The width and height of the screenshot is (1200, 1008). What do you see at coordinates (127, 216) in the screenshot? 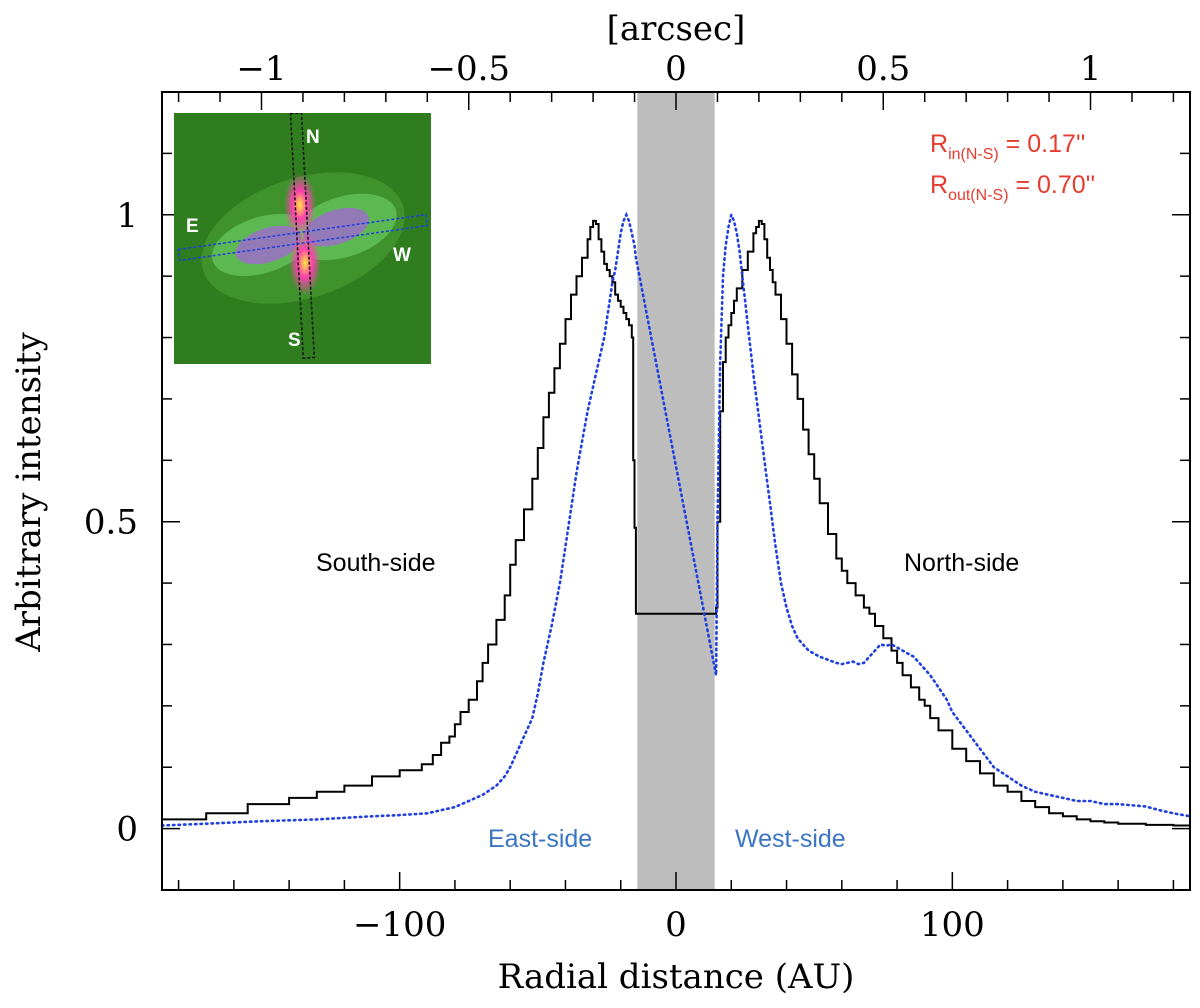
I see `y-tick-label: 1` at bounding box center [127, 216].